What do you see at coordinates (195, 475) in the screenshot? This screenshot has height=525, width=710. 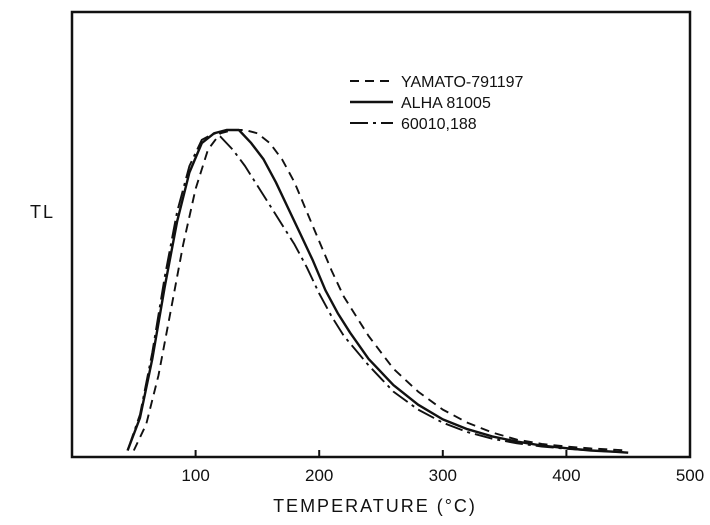 I see `x-tick-label-100: 100` at bounding box center [195, 475].